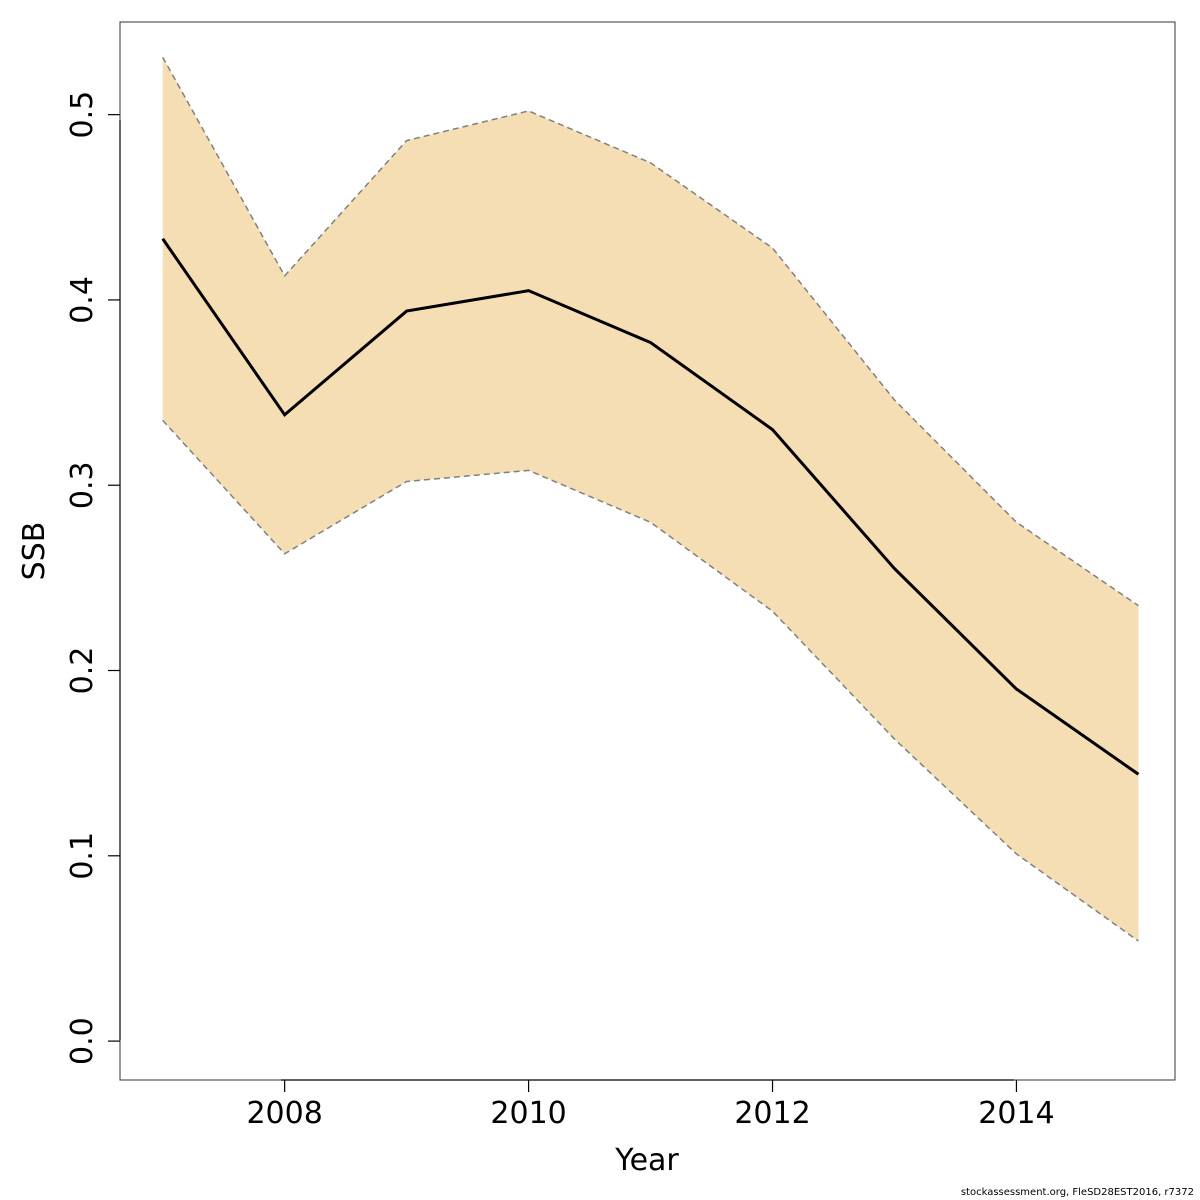 The width and height of the screenshot is (1200, 1200). What do you see at coordinates (82, 485) in the screenshot?
I see `y-tick-label: 0.3` at bounding box center [82, 485].